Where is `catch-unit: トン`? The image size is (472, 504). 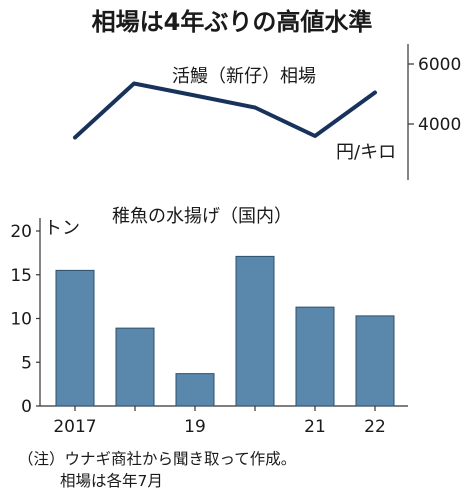
catch-unit: トン is located at coordinates (62, 228).